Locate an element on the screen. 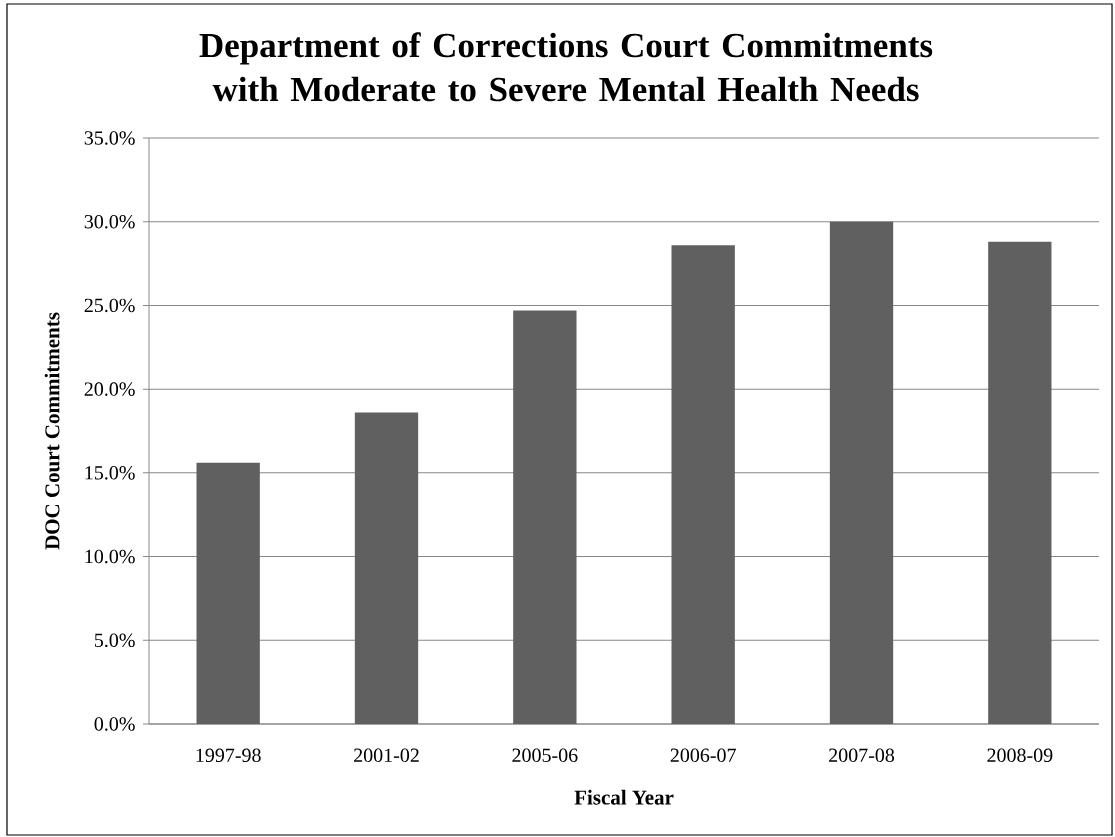 Image resolution: width=1115 pixels, height=837 pixels. x-tick-label: 2008-09 is located at coordinates (1020, 755).